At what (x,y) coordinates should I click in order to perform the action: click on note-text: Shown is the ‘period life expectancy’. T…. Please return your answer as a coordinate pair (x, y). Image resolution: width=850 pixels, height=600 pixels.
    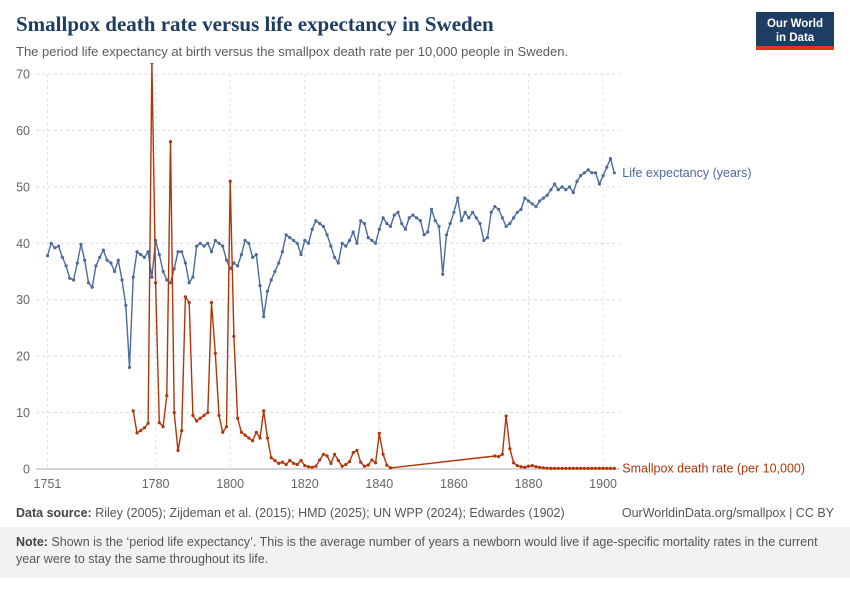
    Looking at the image, I should click on (417, 550).